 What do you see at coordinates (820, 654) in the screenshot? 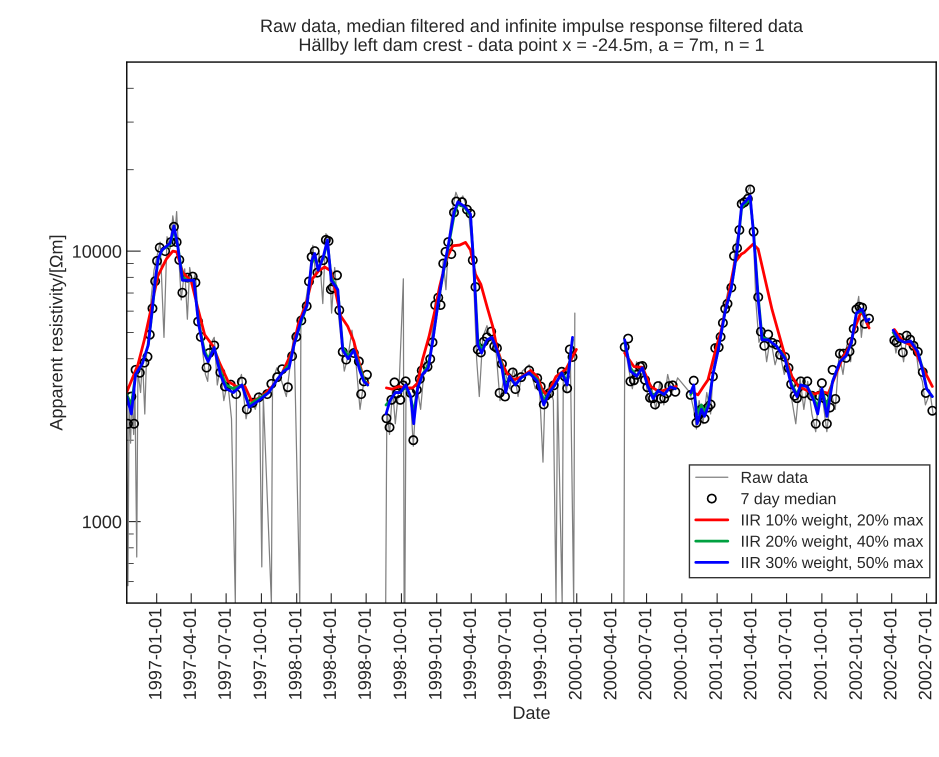
I see `x-tick-label: 2001-10-01` at bounding box center [820, 654].